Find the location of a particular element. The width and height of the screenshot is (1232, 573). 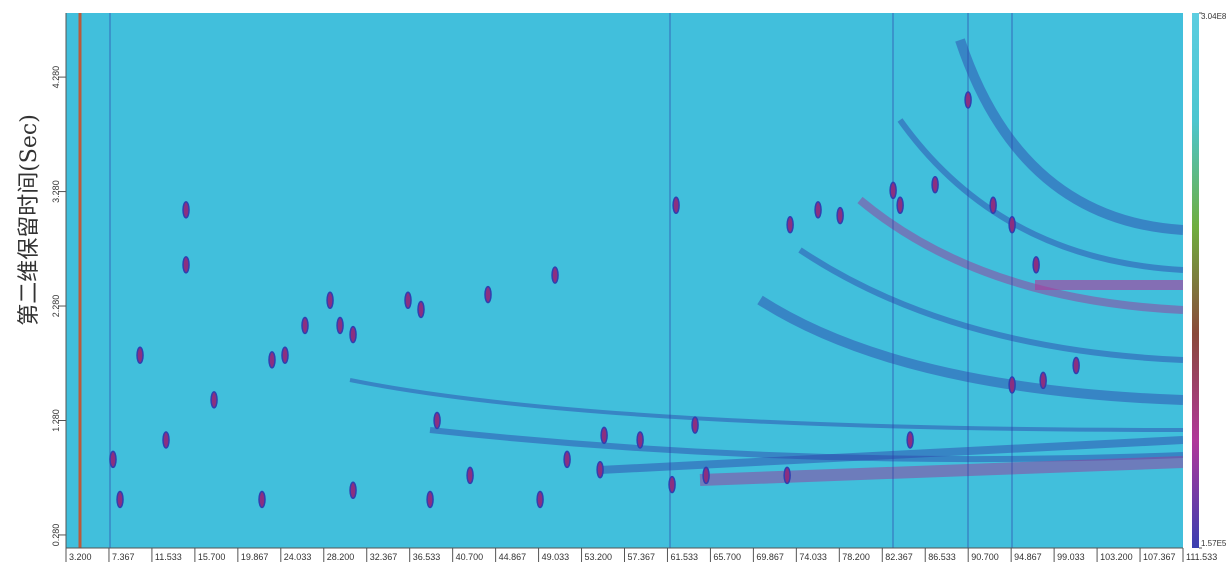

colorbar is located at coordinates (1195, 280).